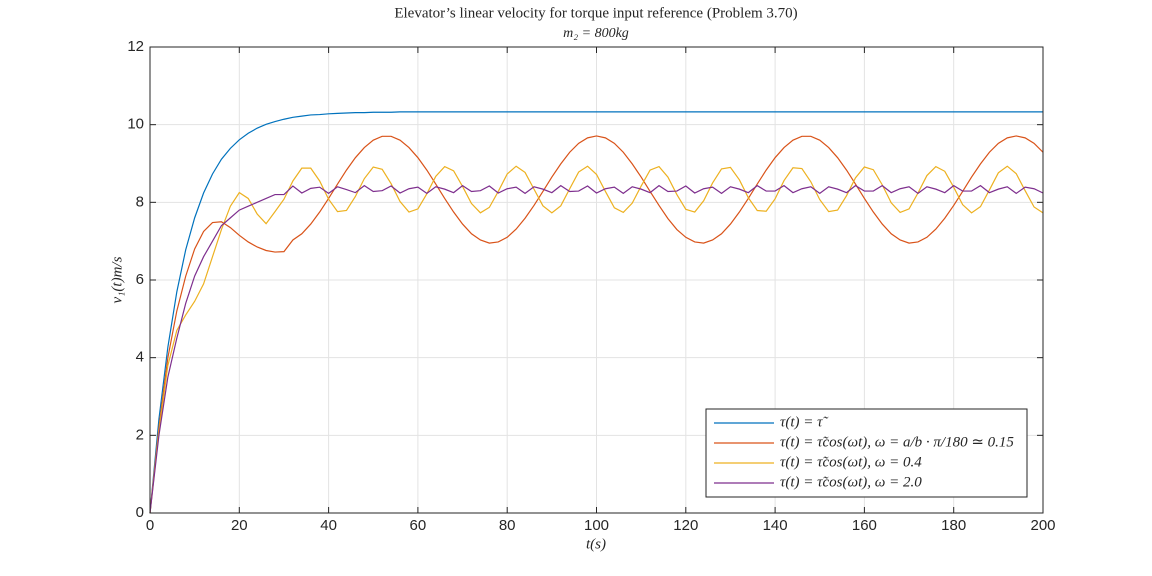 The image size is (1152, 576). What do you see at coordinates (140, 201) in the screenshot?
I see `y-tick-label: 8` at bounding box center [140, 201].